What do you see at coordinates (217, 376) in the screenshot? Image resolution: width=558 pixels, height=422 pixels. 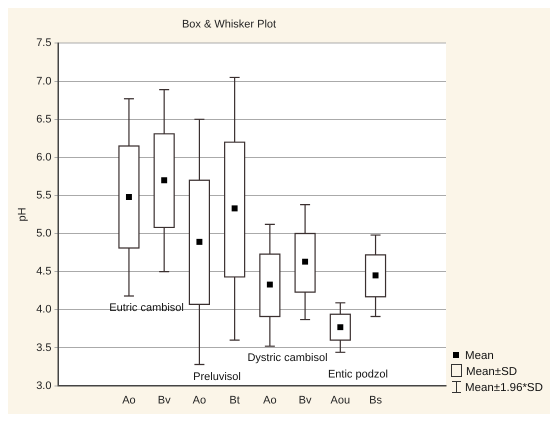 I see `annotation: Preluvisol` at bounding box center [217, 376].